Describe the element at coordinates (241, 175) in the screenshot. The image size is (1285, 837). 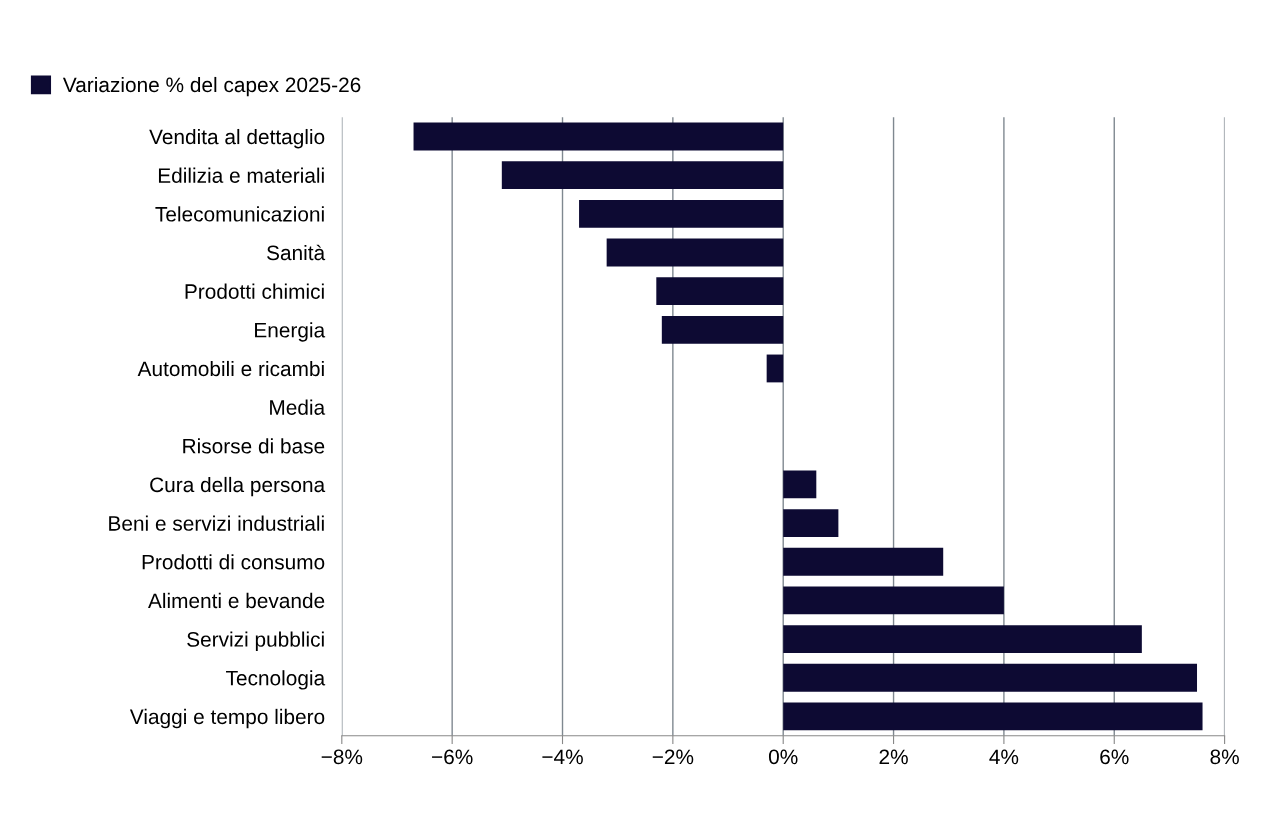
I see `y-tick-label: Edilizia e materiali` at that location.